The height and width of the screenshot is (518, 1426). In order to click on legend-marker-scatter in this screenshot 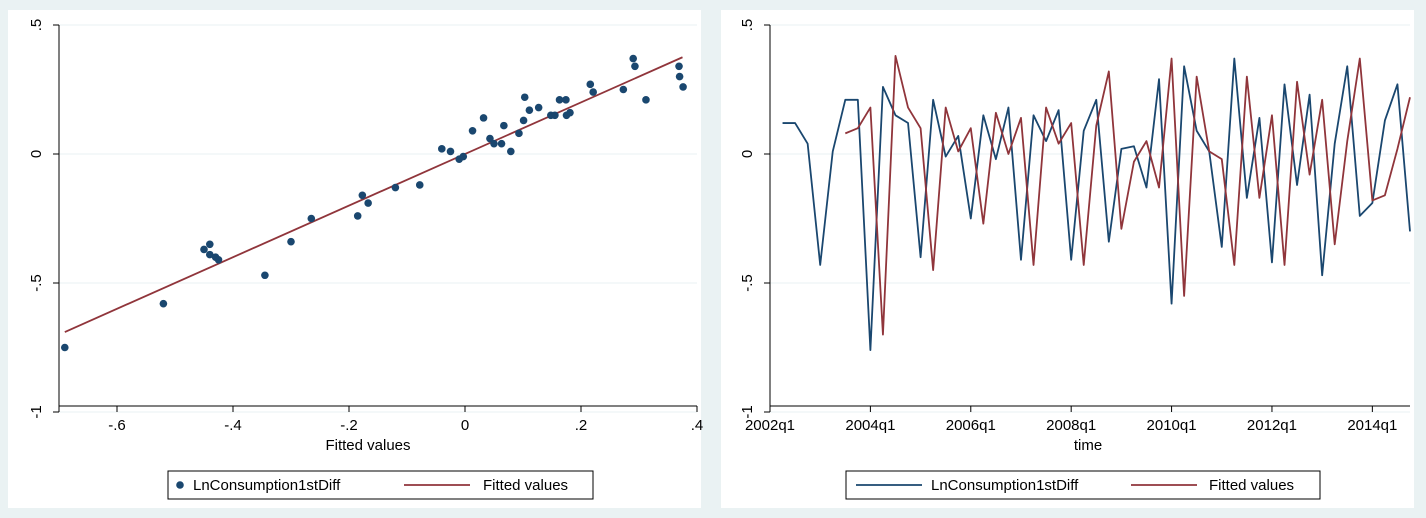, I will do `click(180, 485)`.